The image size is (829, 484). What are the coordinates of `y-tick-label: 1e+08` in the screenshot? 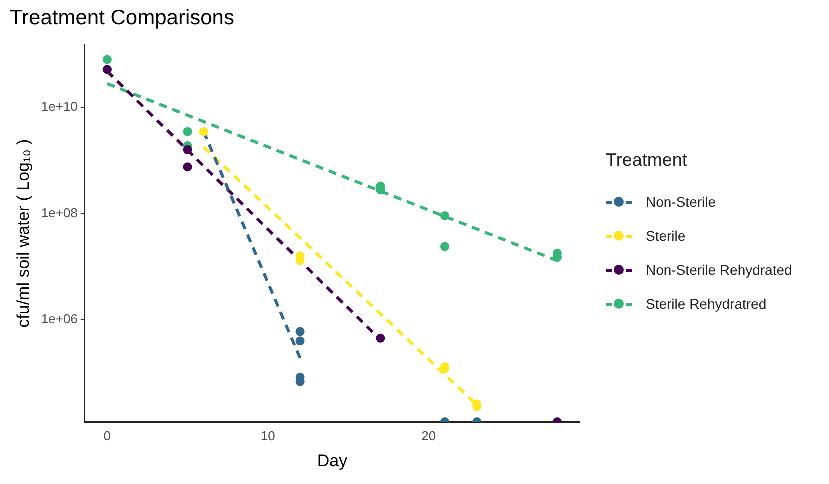 It's located at (59, 212).